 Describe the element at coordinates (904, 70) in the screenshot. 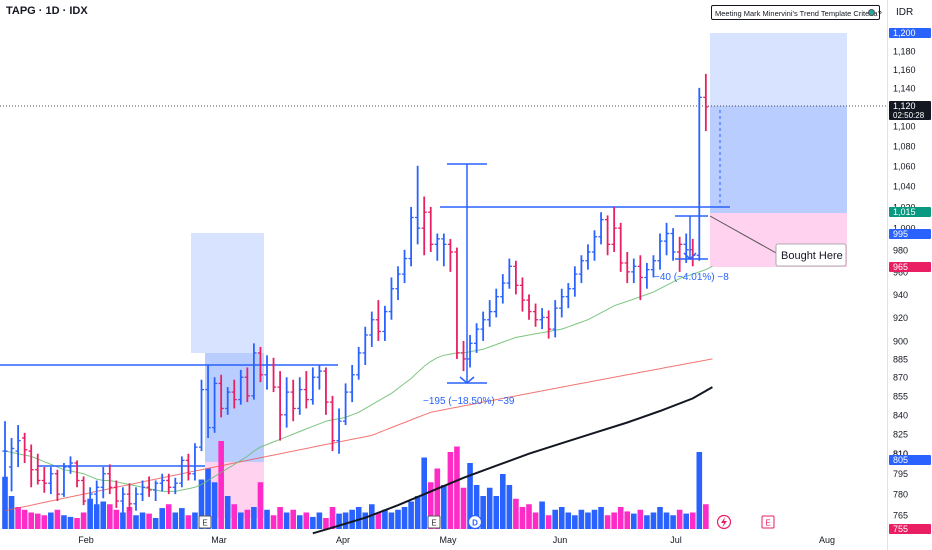

I see `price-tick-label: 1,160` at that location.